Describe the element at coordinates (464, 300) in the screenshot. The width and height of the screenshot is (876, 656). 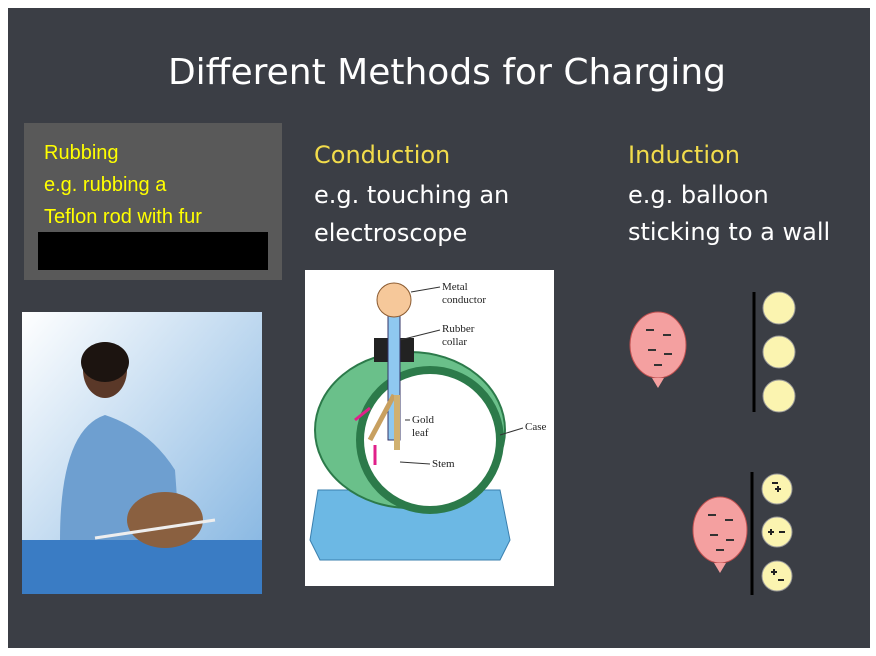
I see `label: conductor` at that location.